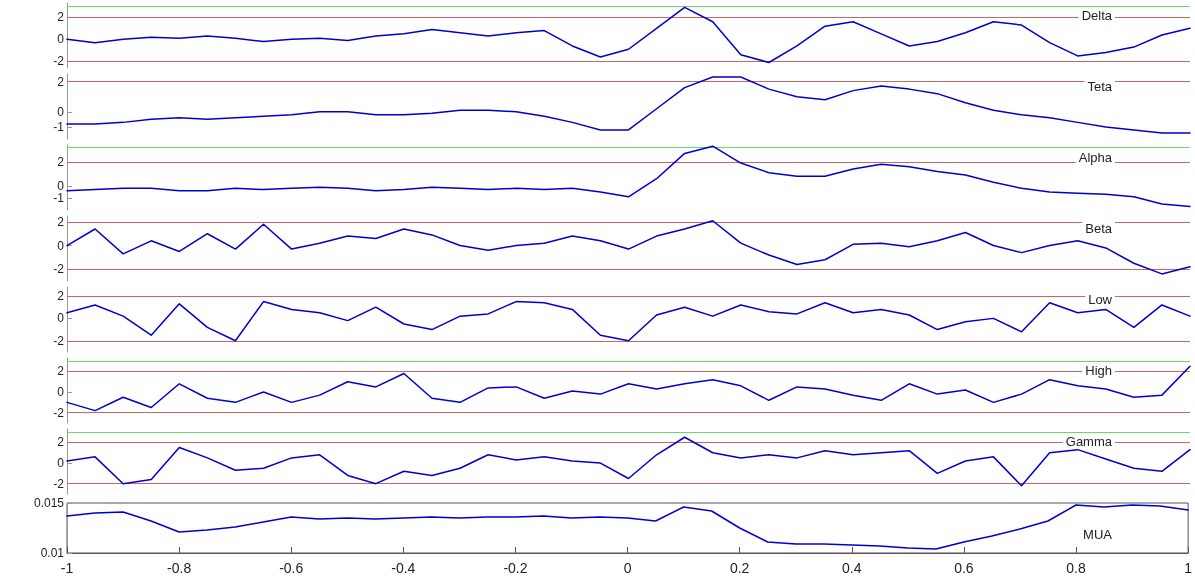  I want to click on text: Alpha, so click(1095, 157).